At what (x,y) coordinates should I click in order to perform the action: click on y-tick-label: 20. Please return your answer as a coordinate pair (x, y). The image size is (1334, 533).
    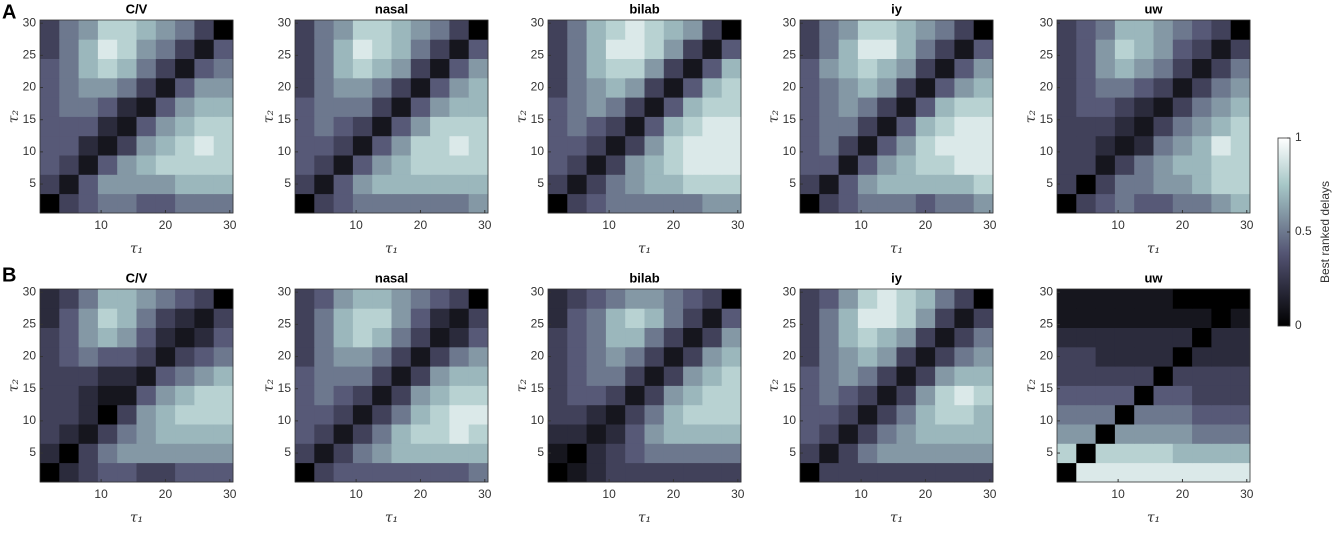
    Looking at the image, I should click on (790, 356).